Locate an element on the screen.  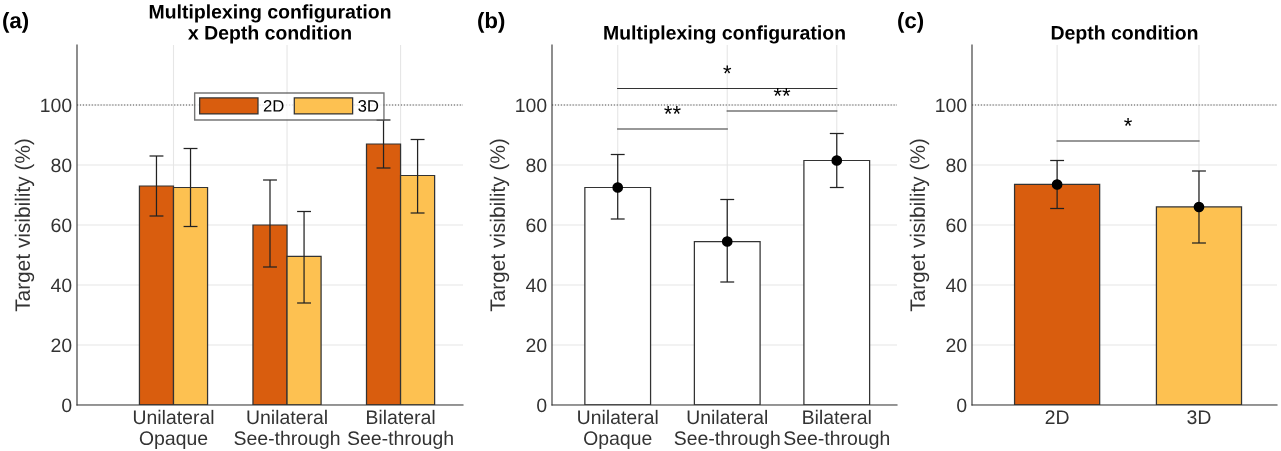
chart-title: Multiplexing configuration x Depth condition is located at coordinates (270, 24).